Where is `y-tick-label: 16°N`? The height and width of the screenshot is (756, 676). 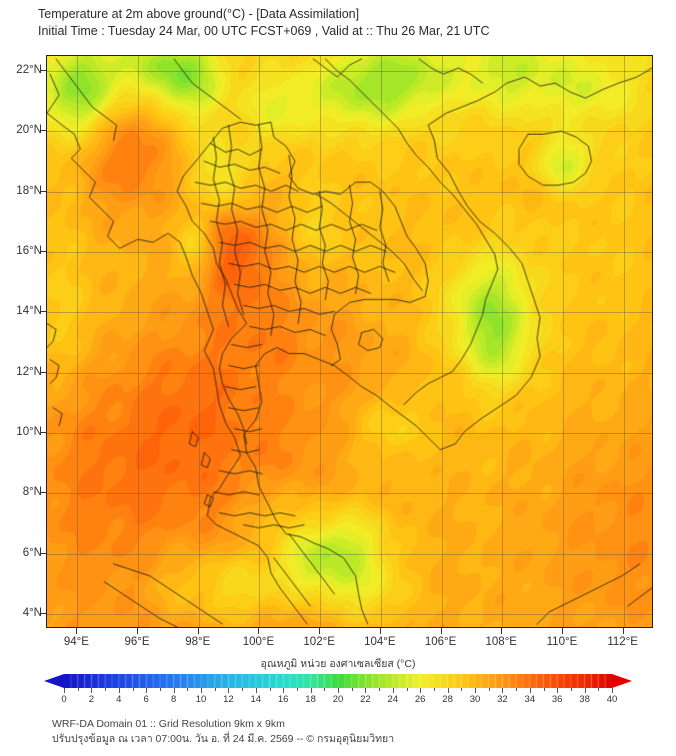 y-tick-label: 16°N is located at coordinates (29, 251).